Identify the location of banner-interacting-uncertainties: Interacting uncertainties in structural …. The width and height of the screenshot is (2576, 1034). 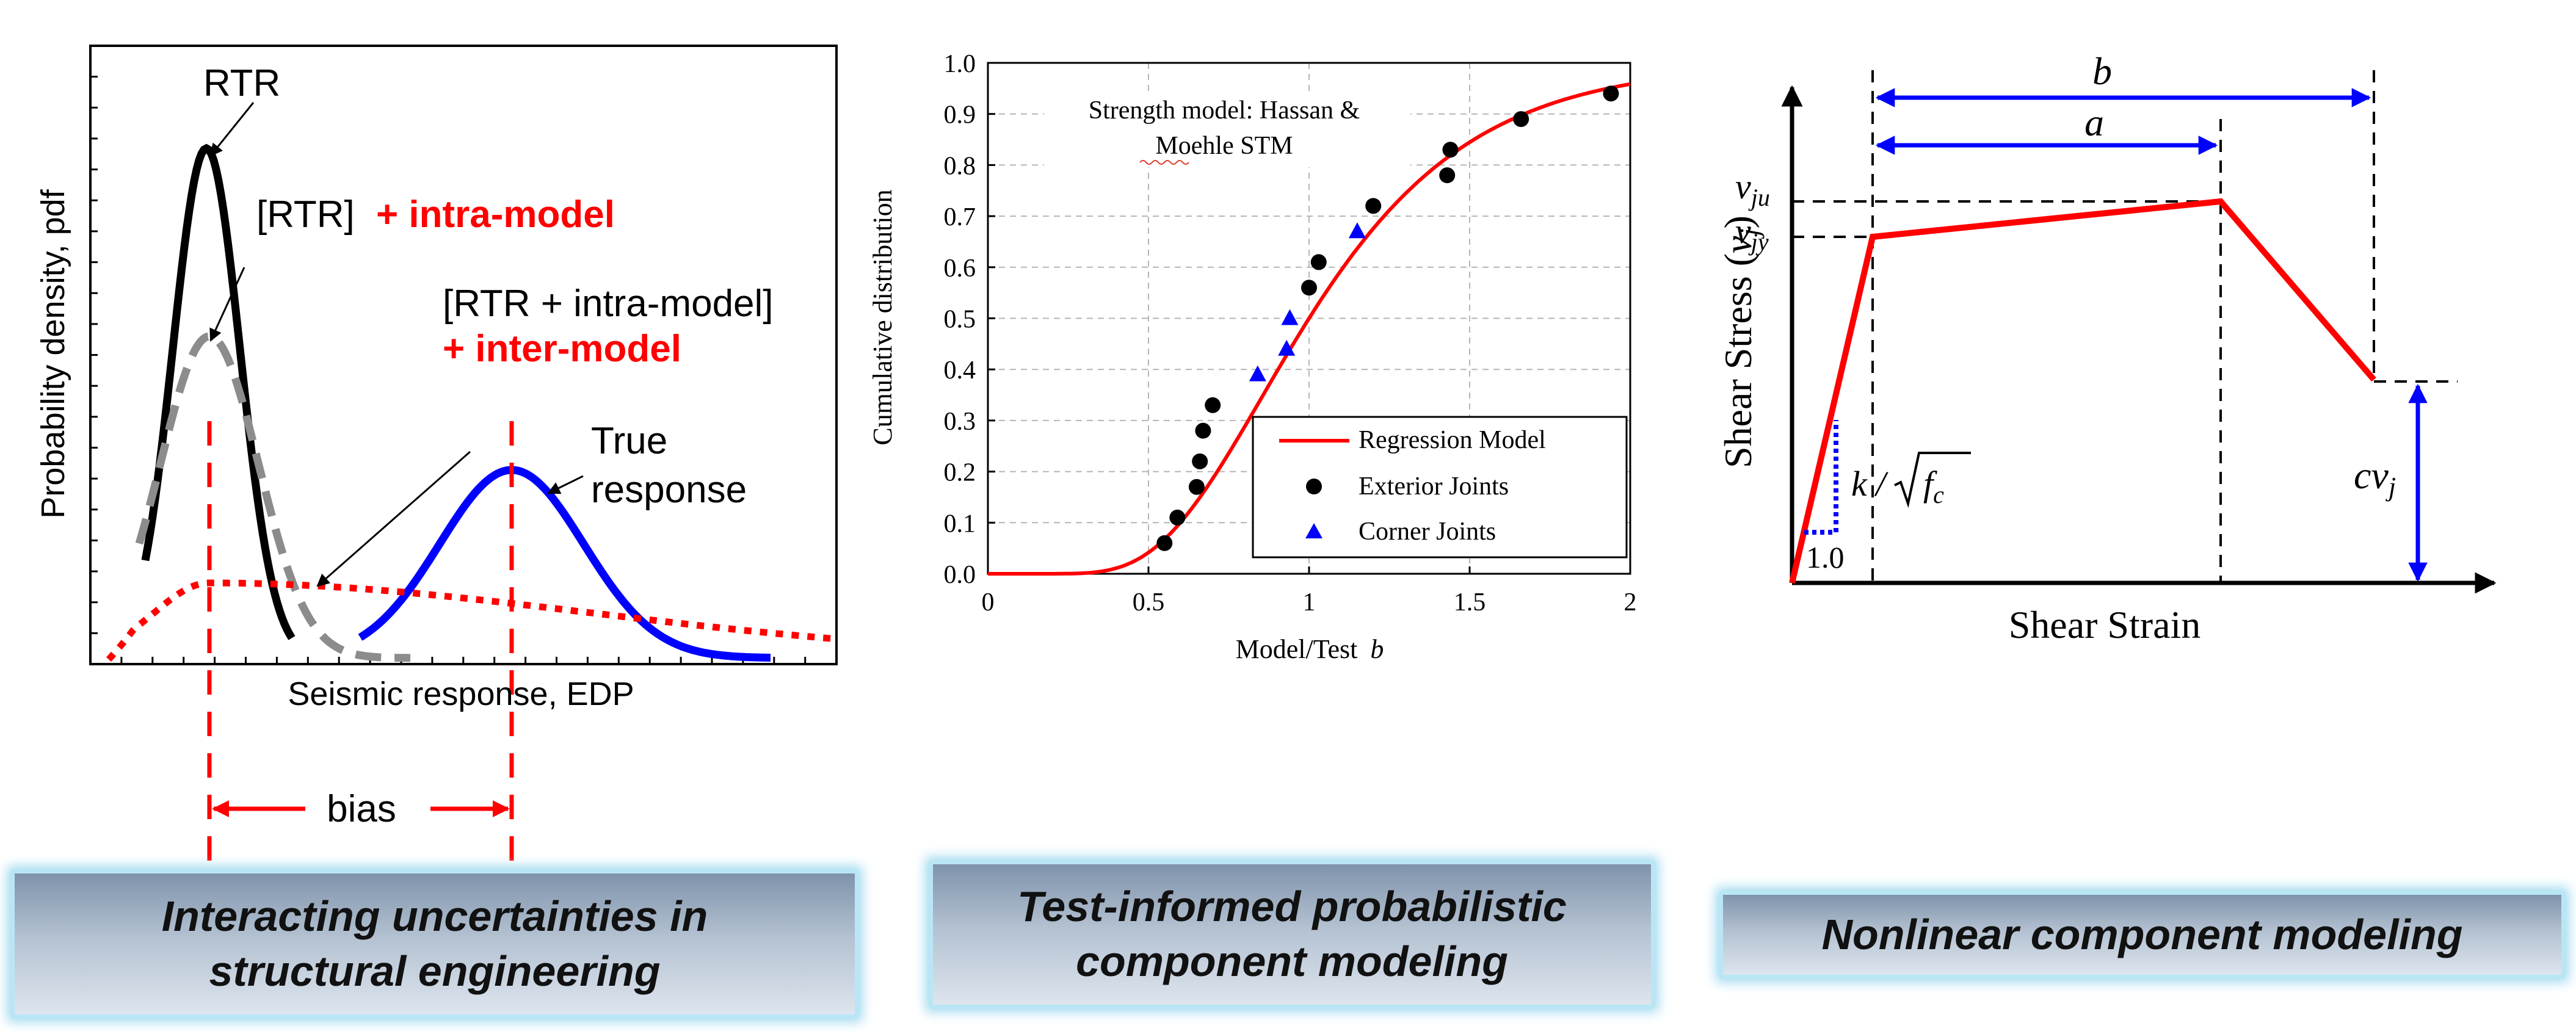
(434, 944).